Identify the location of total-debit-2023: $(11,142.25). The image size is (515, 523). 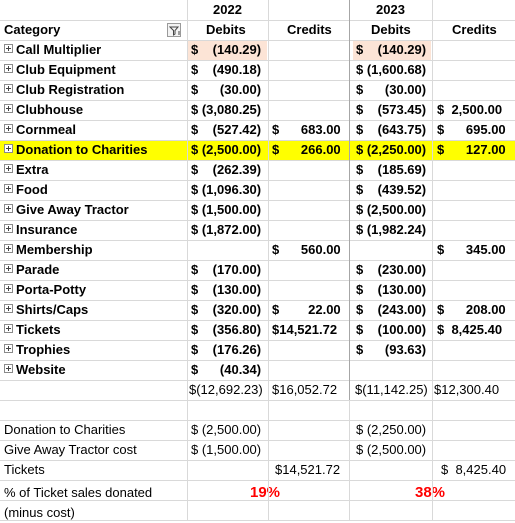
(391, 389).